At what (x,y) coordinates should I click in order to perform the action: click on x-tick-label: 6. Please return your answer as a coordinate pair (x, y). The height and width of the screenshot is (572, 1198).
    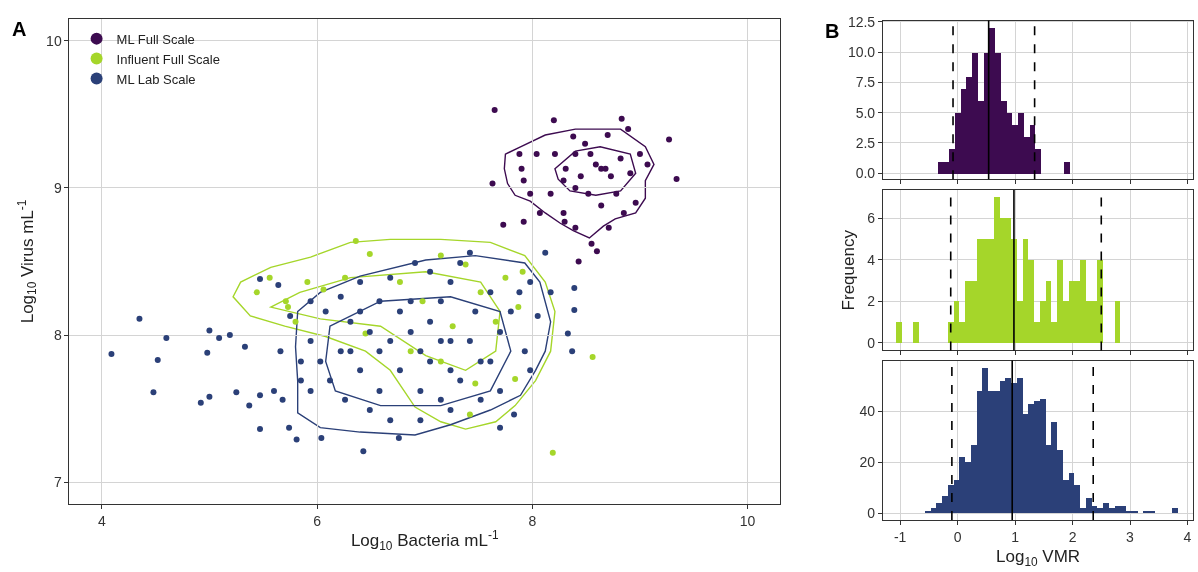
    Looking at the image, I should click on (317, 520).